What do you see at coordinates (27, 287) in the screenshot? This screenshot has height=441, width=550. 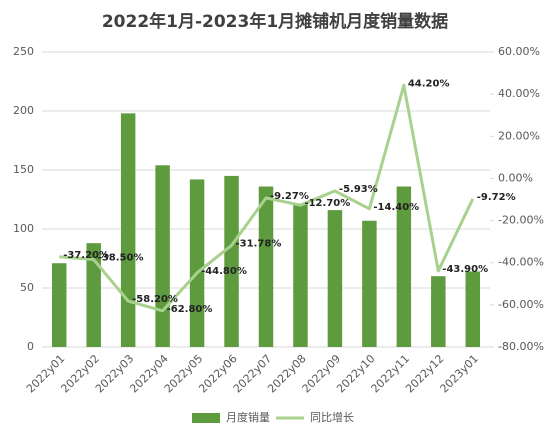 I see `y-tick-label: 50` at bounding box center [27, 287].